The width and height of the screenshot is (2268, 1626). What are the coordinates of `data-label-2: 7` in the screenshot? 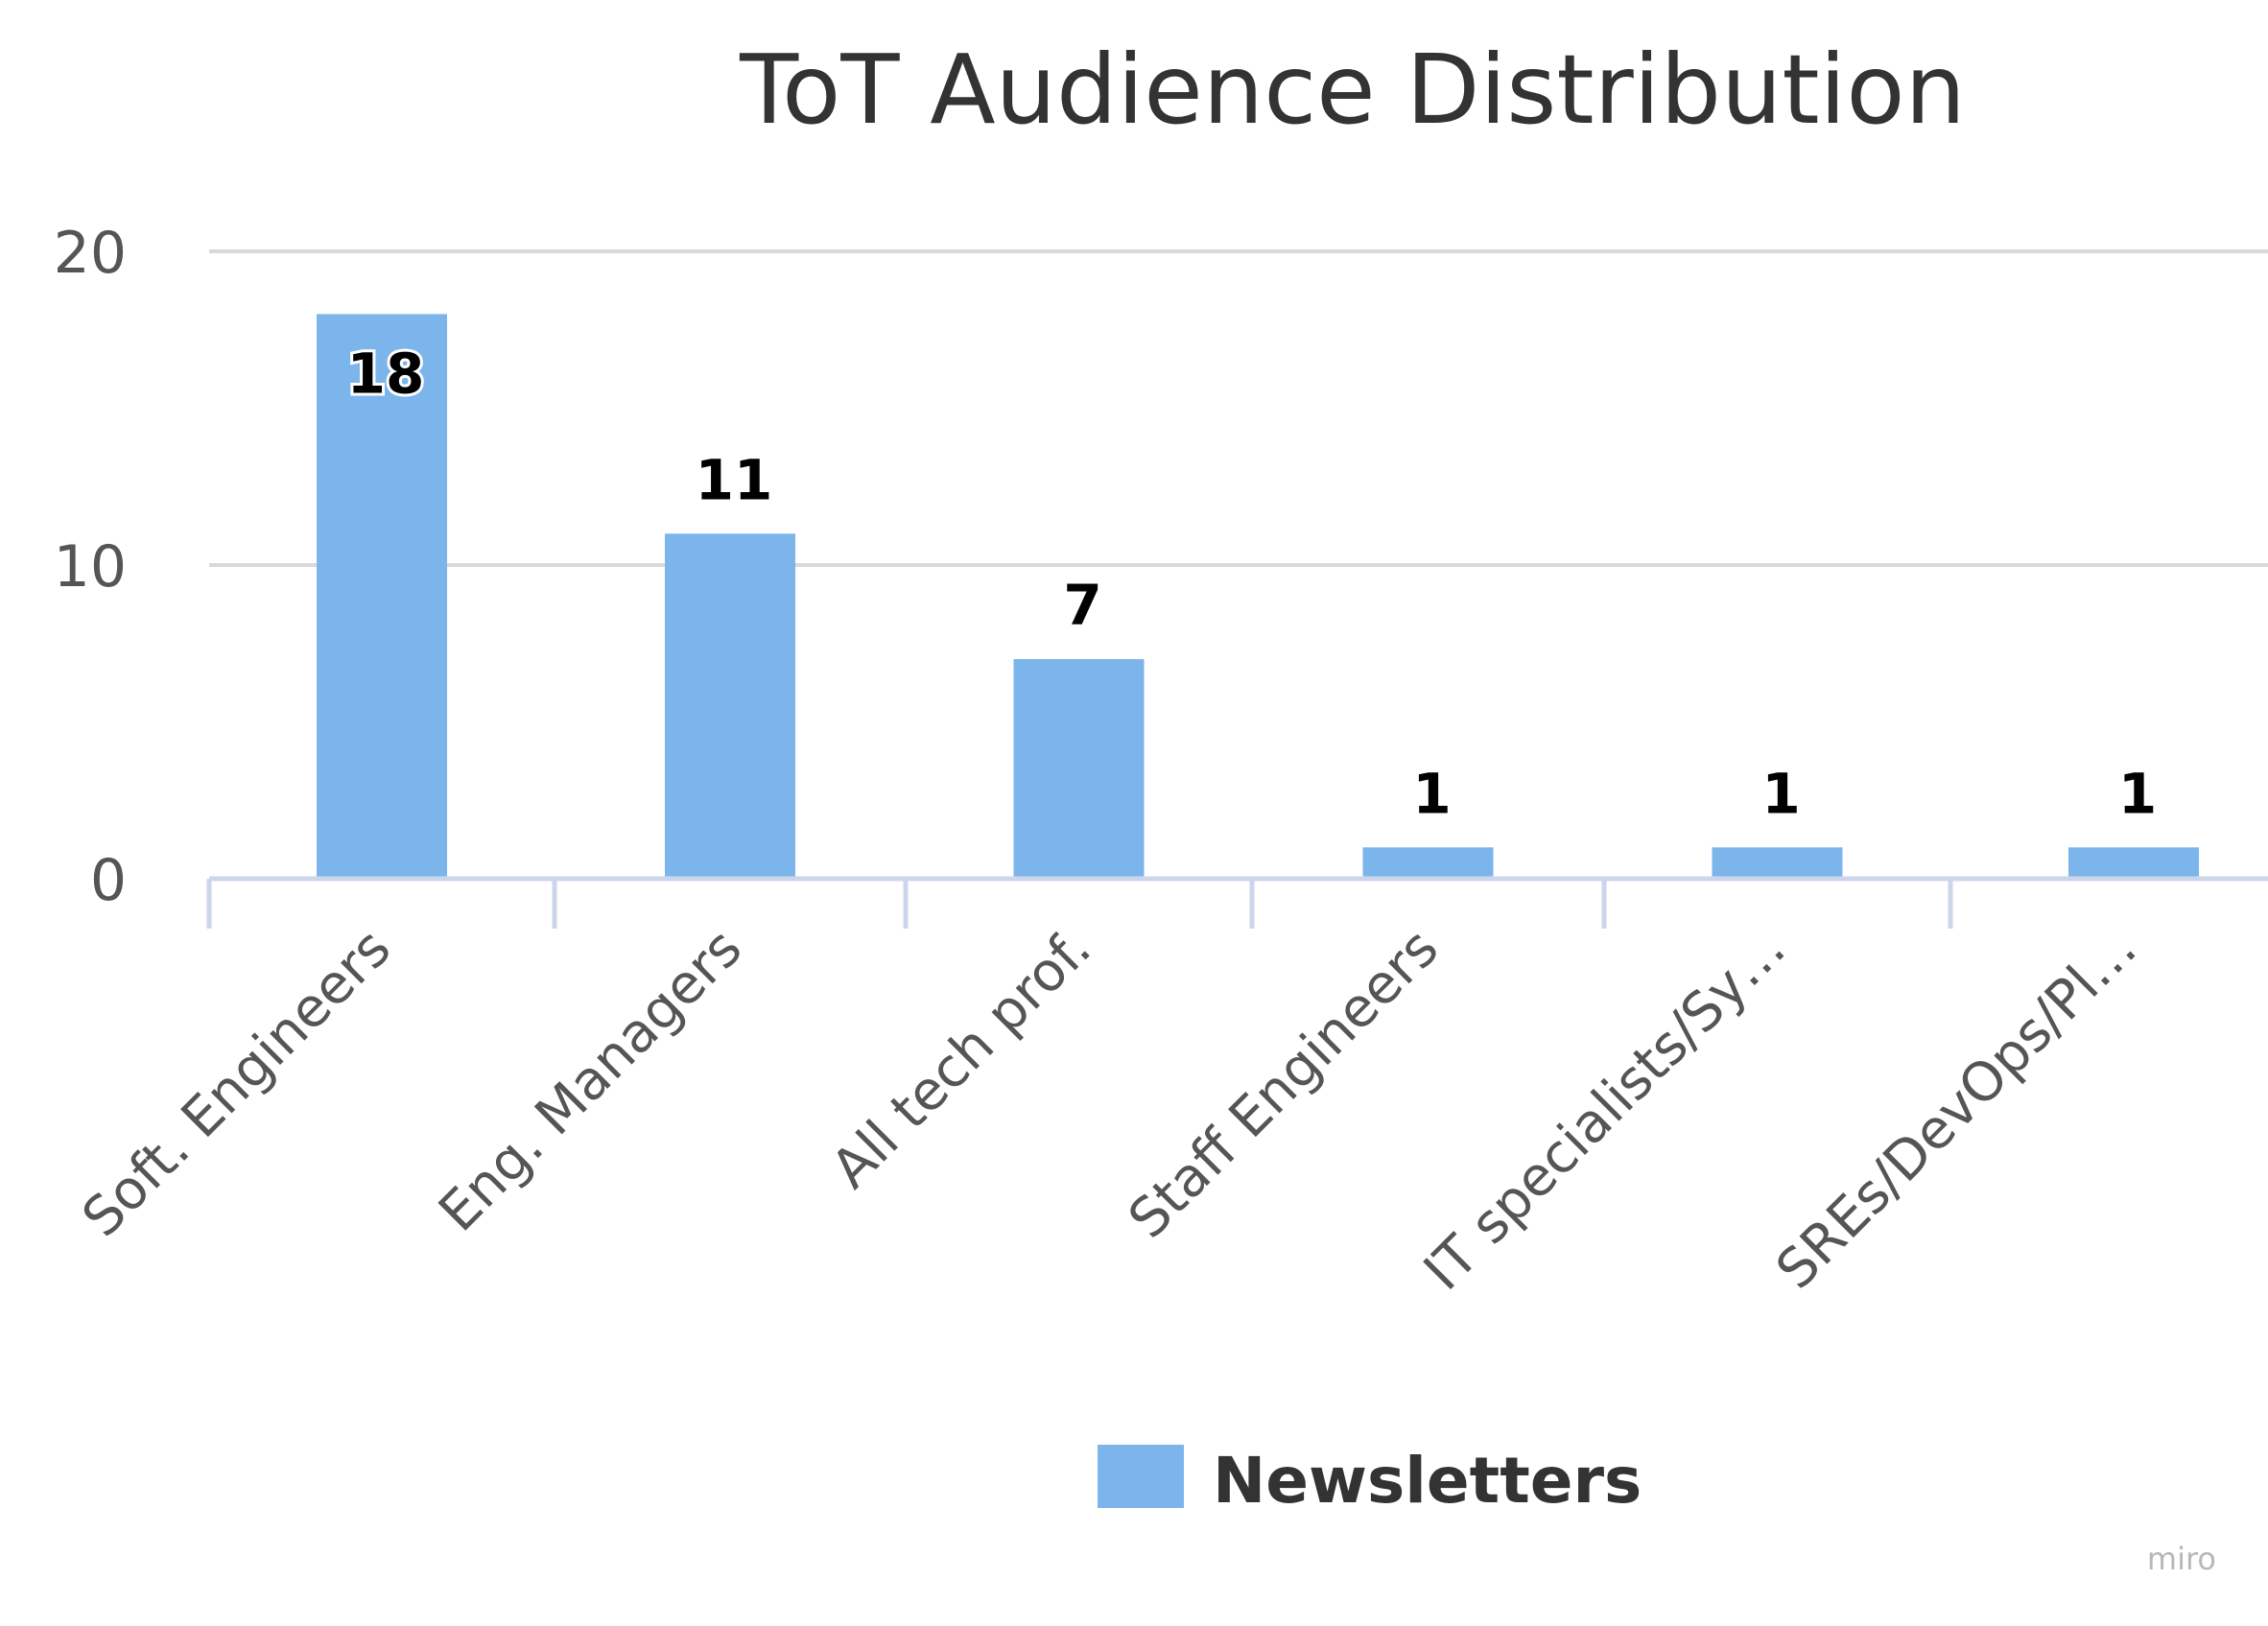 It's located at (1082, 605).